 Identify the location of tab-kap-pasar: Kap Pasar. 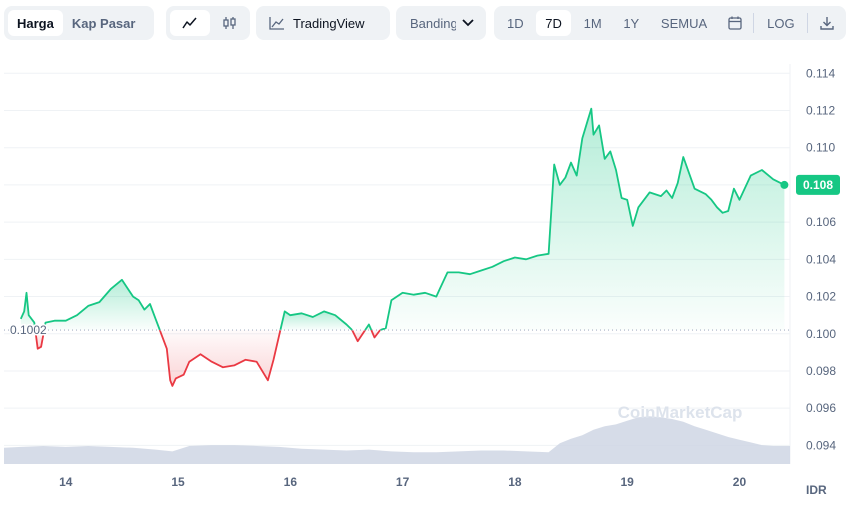
(103, 23).